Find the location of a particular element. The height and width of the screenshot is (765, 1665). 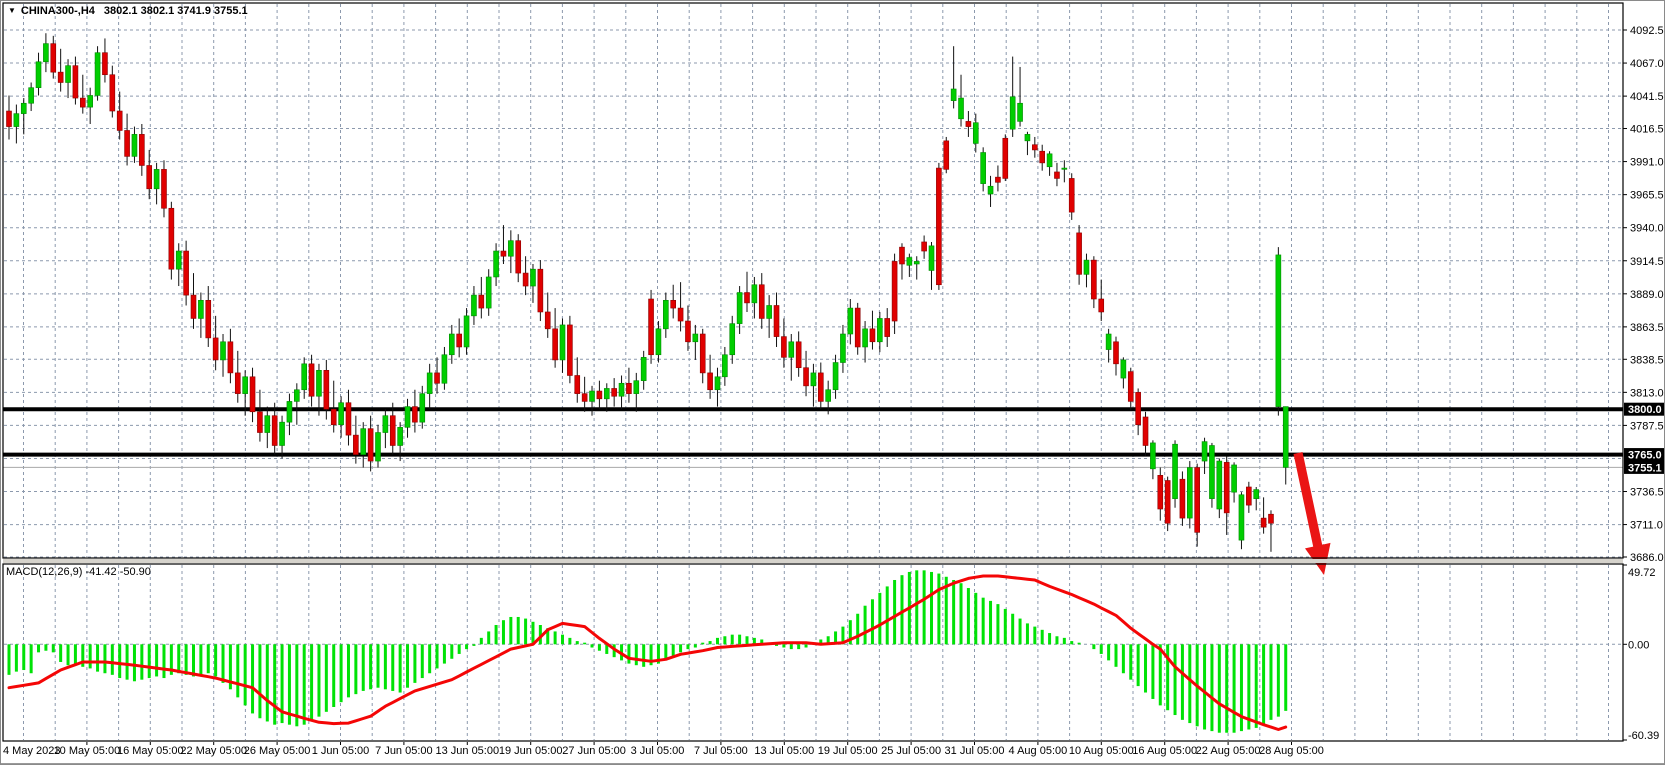

time-axis-label: 22 May 05:00 is located at coordinates (213, 751).